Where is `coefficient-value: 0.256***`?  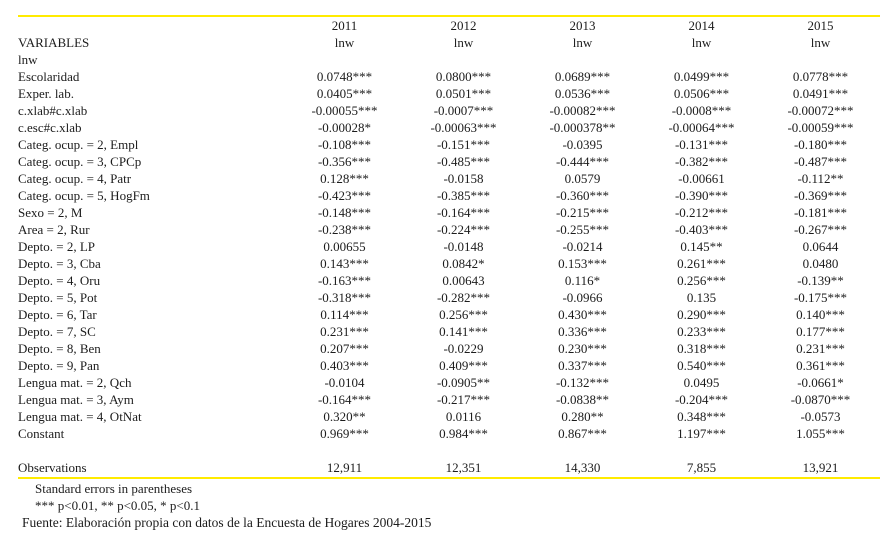
coefficient-value: 0.256*** is located at coordinates (463, 314).